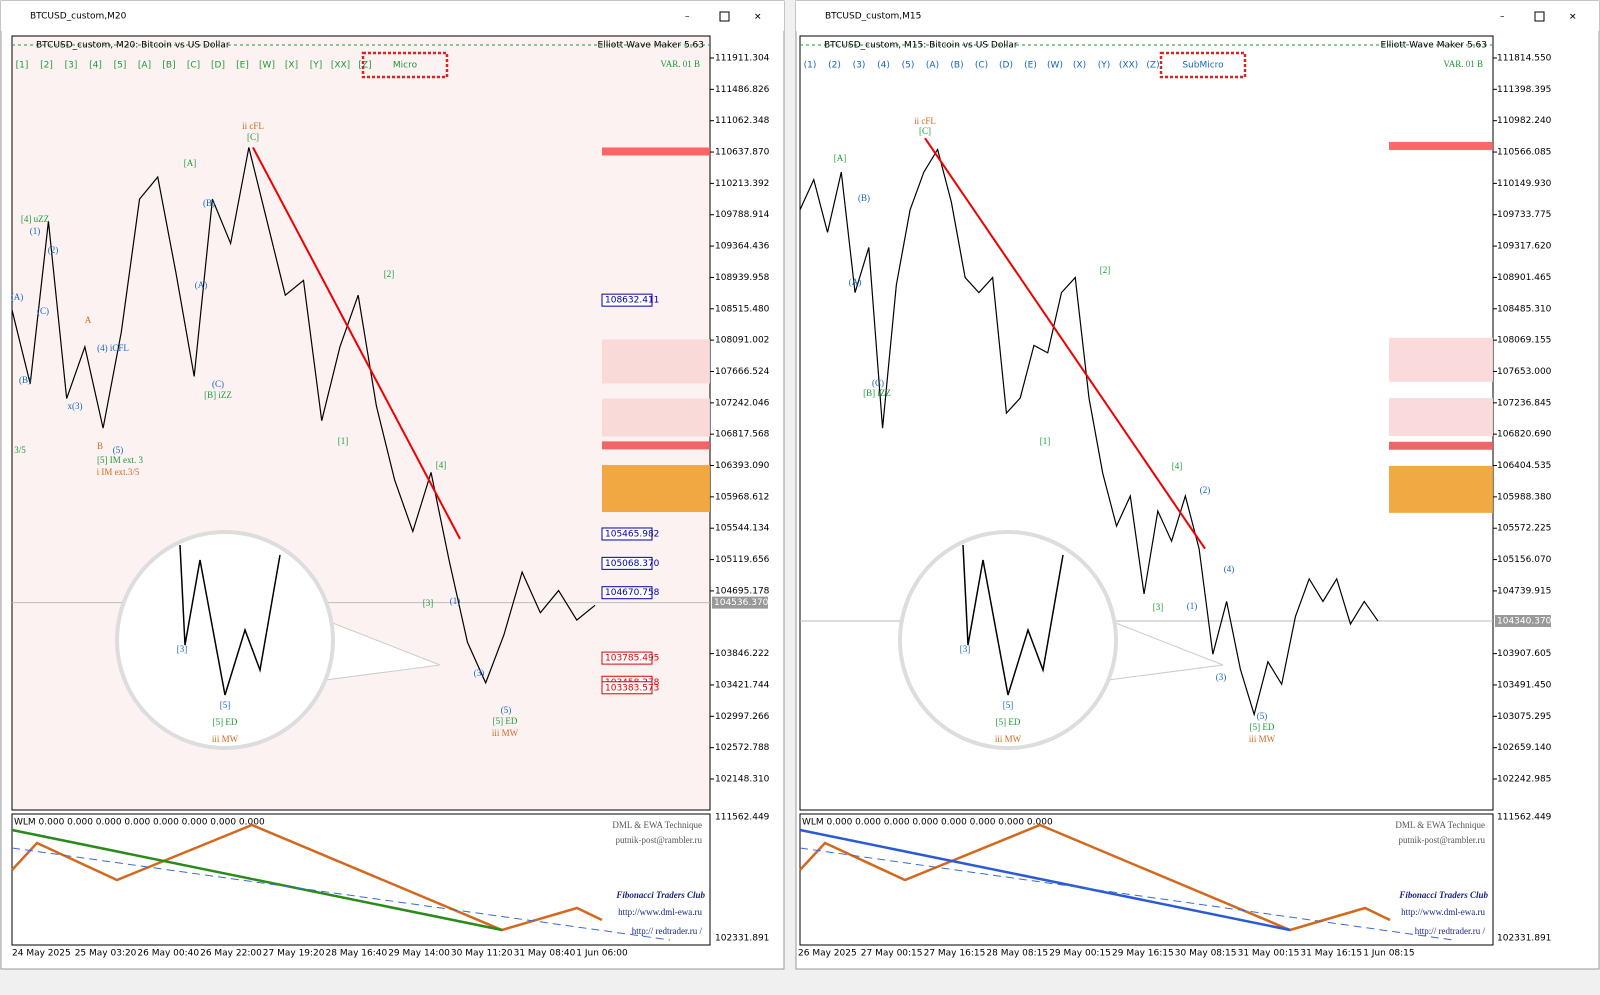 This screenshot has height=995, width=1600. Describe the element at coordinates (883, 66) in the screenshot. I see `wave-button: (4)` at that location.